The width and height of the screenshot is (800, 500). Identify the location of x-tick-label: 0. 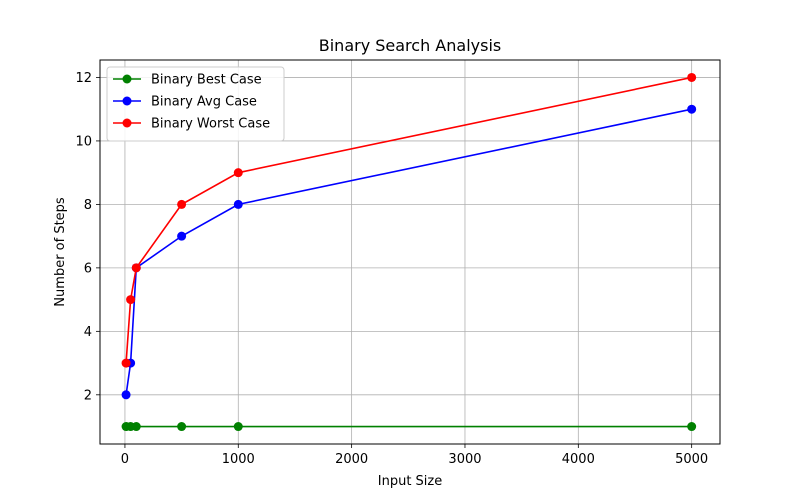
(125, 459).